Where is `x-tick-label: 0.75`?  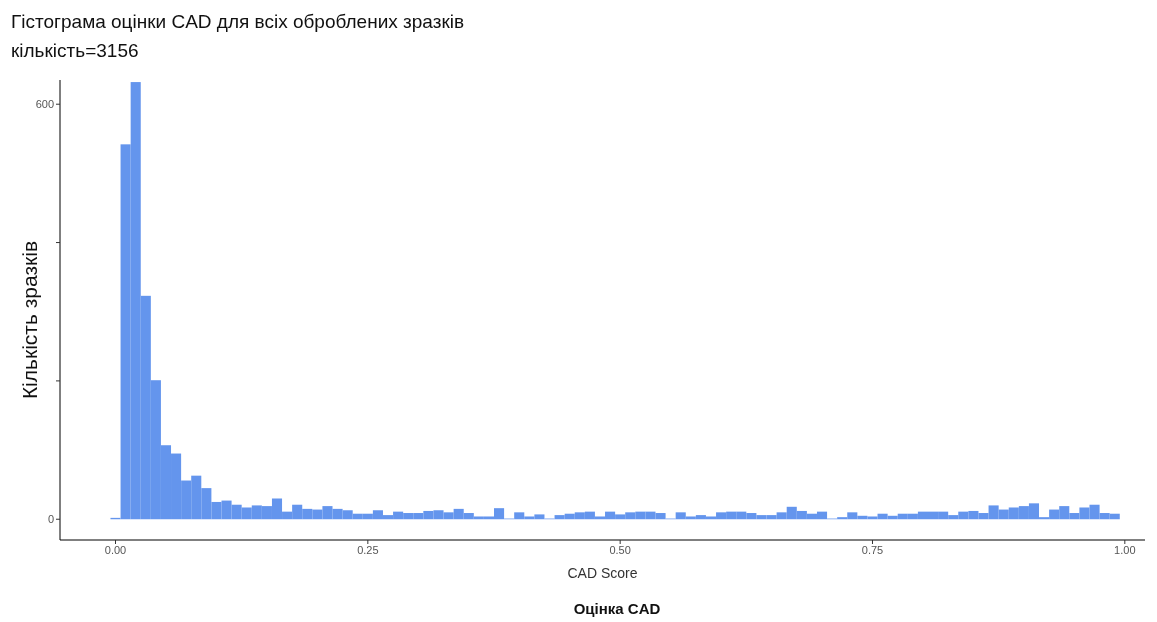
x-tick-label: 0.75 is located at coordinates (872, 549).